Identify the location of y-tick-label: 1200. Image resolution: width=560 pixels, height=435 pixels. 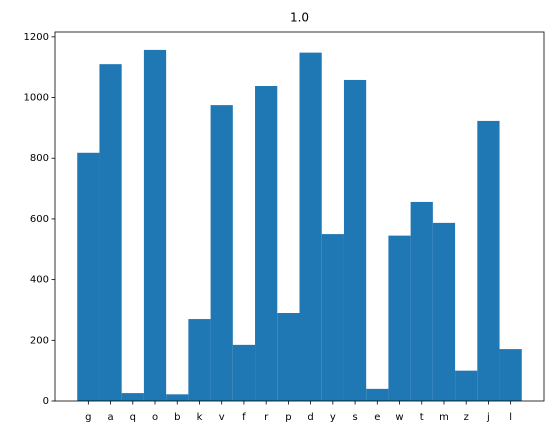
(36, 37).